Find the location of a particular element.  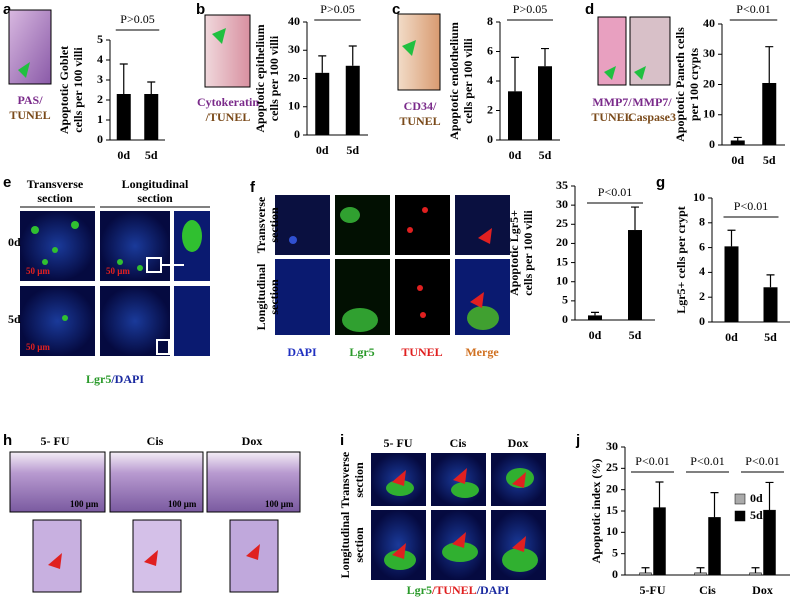

y-axis-label: Apoptotic Lgr5+ is located at coordinates (514, 253).